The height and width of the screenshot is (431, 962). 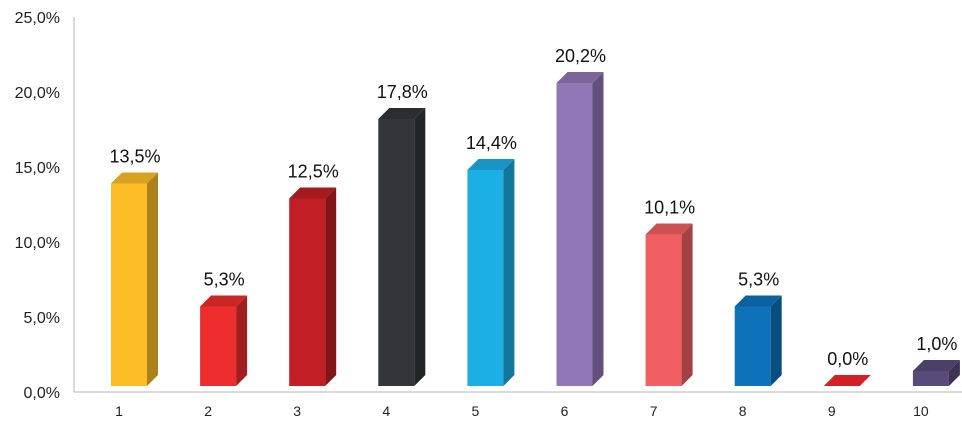 I want to click on x-tick-label: 3, so click(x=297, y=411).